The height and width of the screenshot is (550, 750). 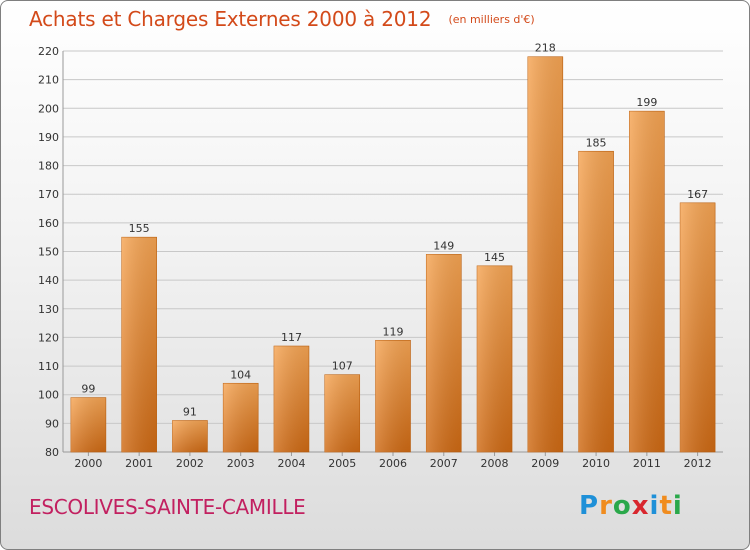 I want to click on y-tick-label: 90, so click(x=52, y=423).